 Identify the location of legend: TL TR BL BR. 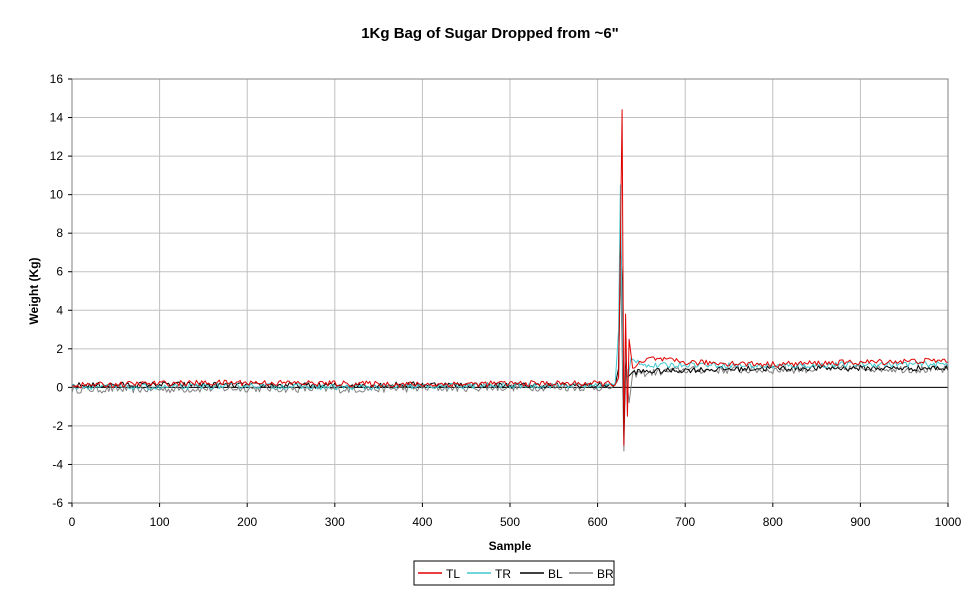
(514, 573).